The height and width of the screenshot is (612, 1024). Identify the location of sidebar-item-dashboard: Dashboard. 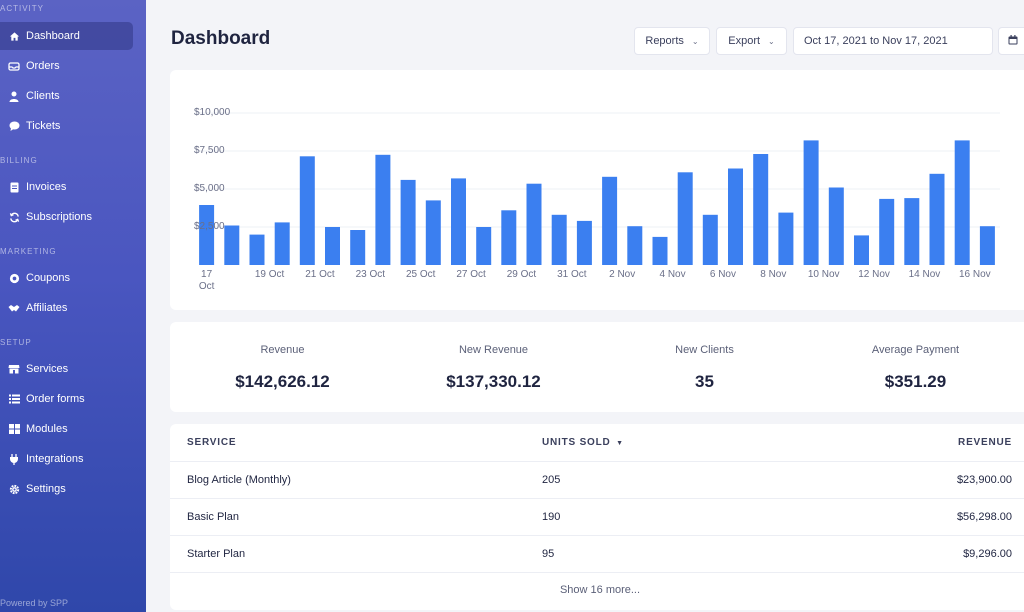
(66, 36).